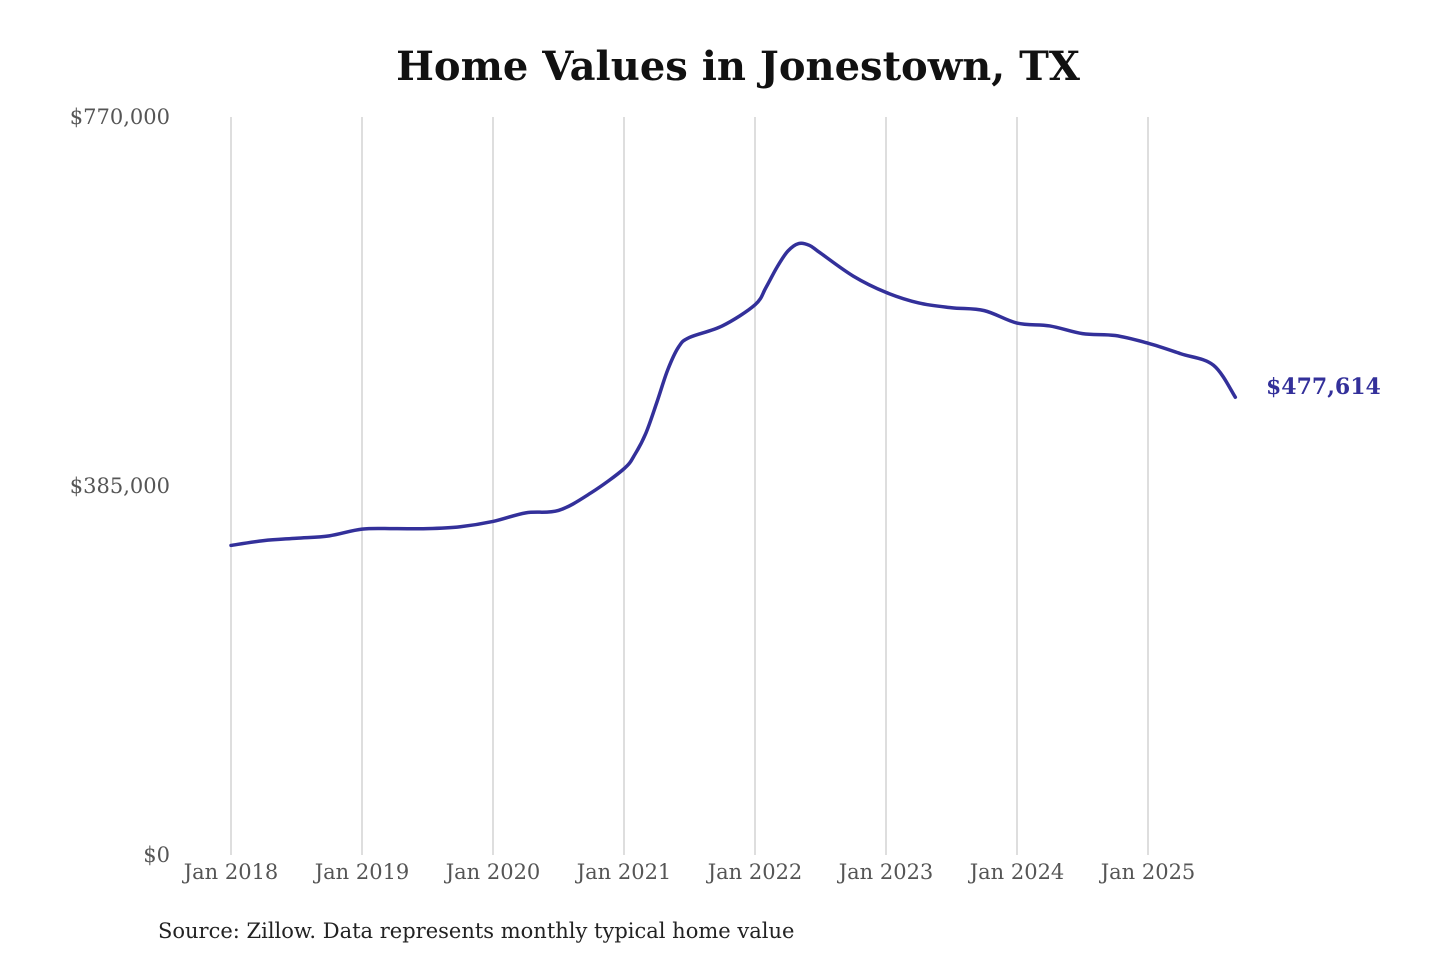  I want to click on y-tick-label: $770,000, so click(120, 117).